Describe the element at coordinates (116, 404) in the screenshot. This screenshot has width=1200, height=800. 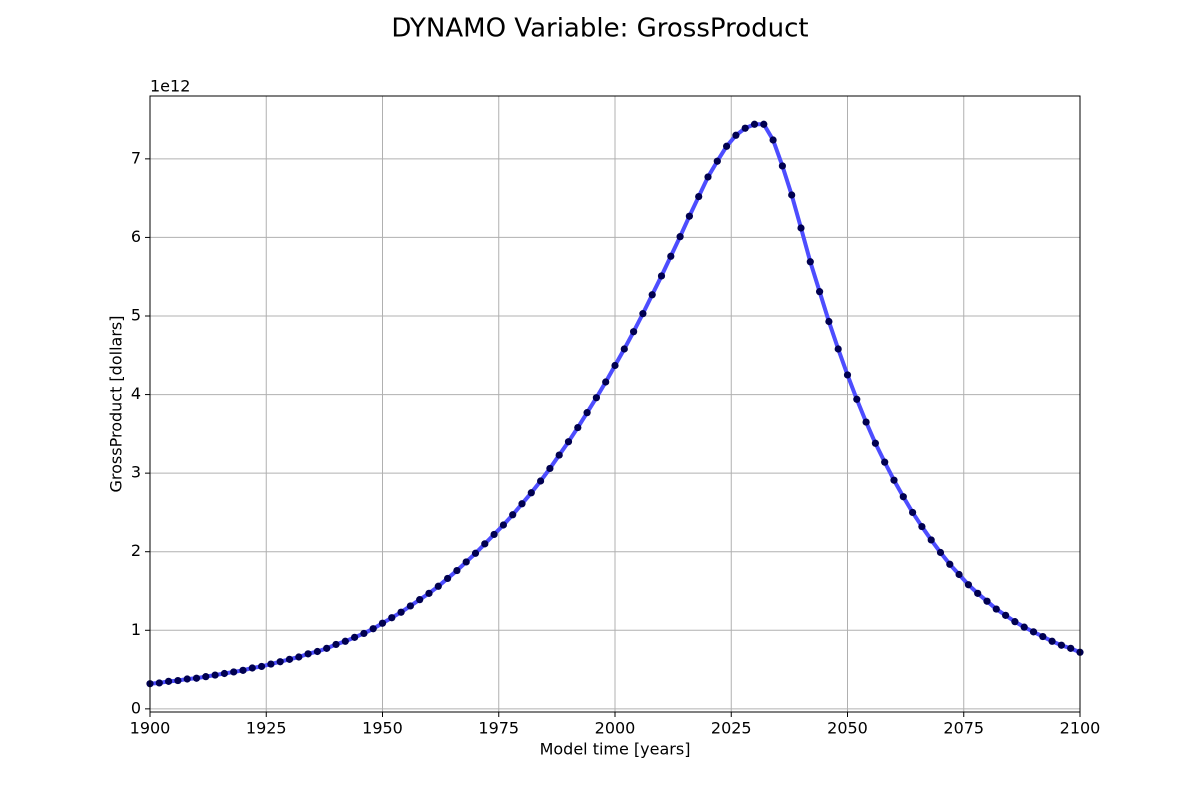
I see `y-axis-label: GrossProduct [dollars]` at that location.